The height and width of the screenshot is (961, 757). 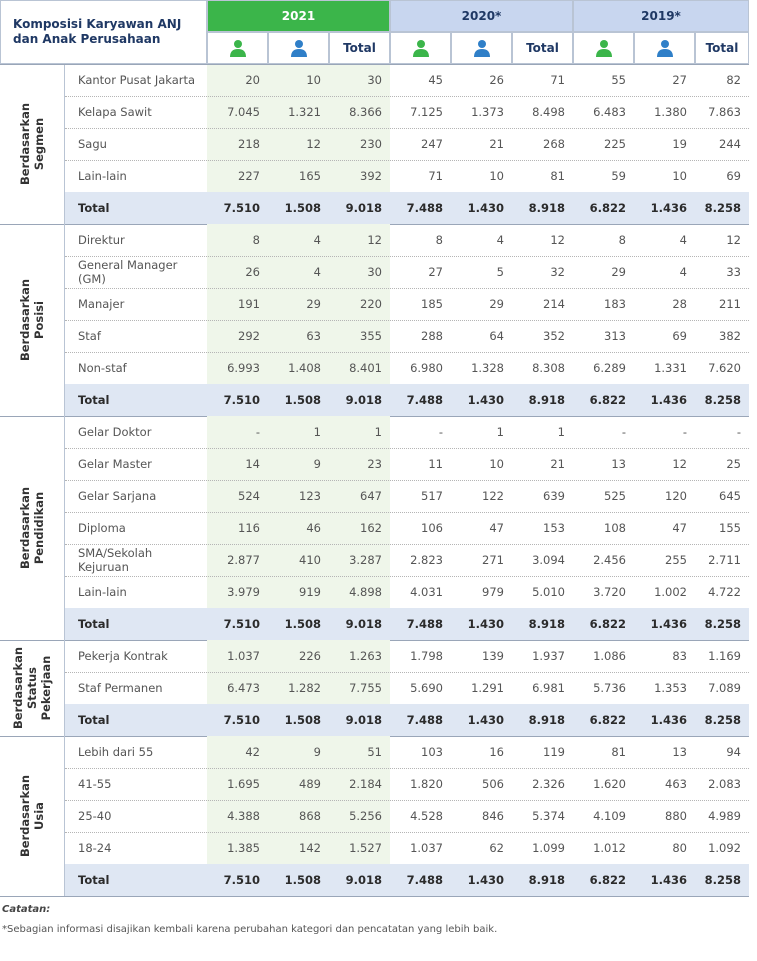 I want to click on value: 645, so click(x=730, y=496).